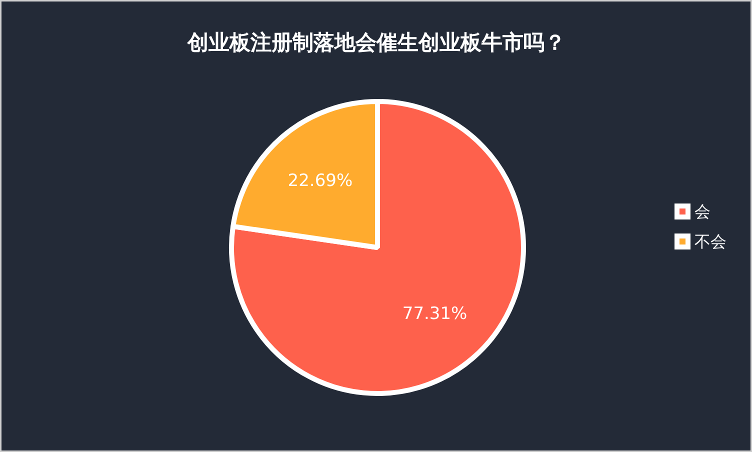 The height and width of the screenshot is (465, 752). I want to click on data-label: 77.31%, so click(435, 314).